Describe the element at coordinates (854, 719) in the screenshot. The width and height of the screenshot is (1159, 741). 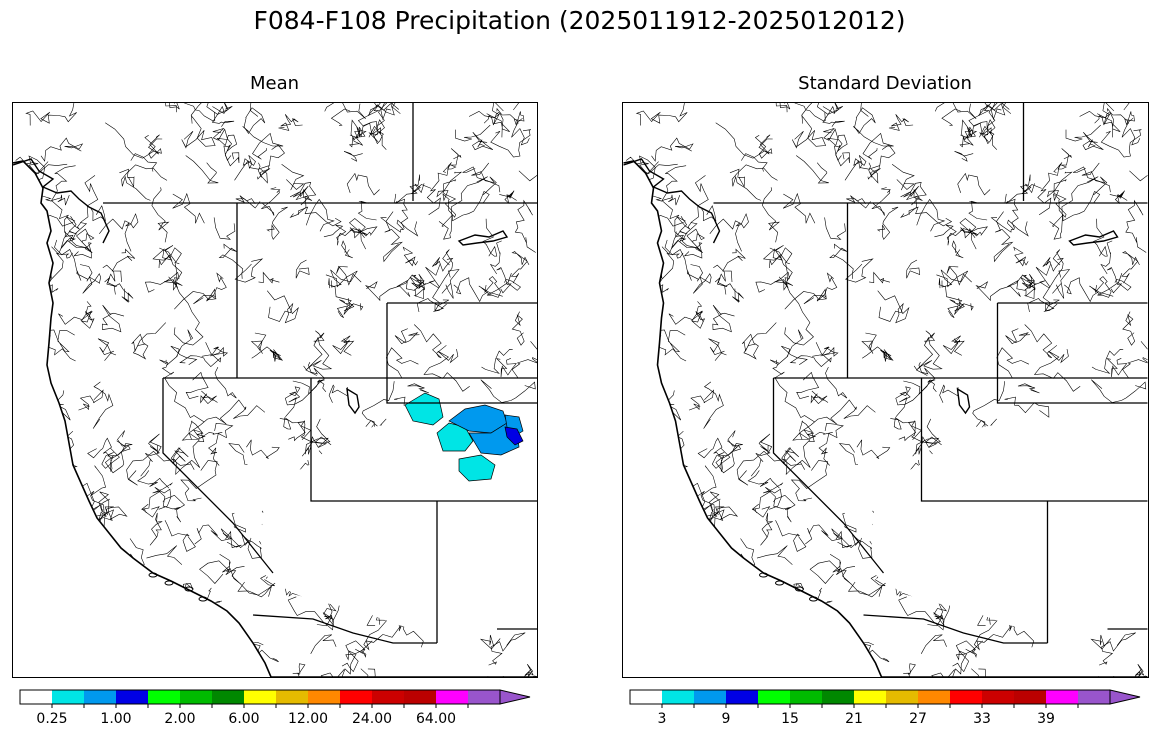
I see `stddev-tick-label: 21` at that location.